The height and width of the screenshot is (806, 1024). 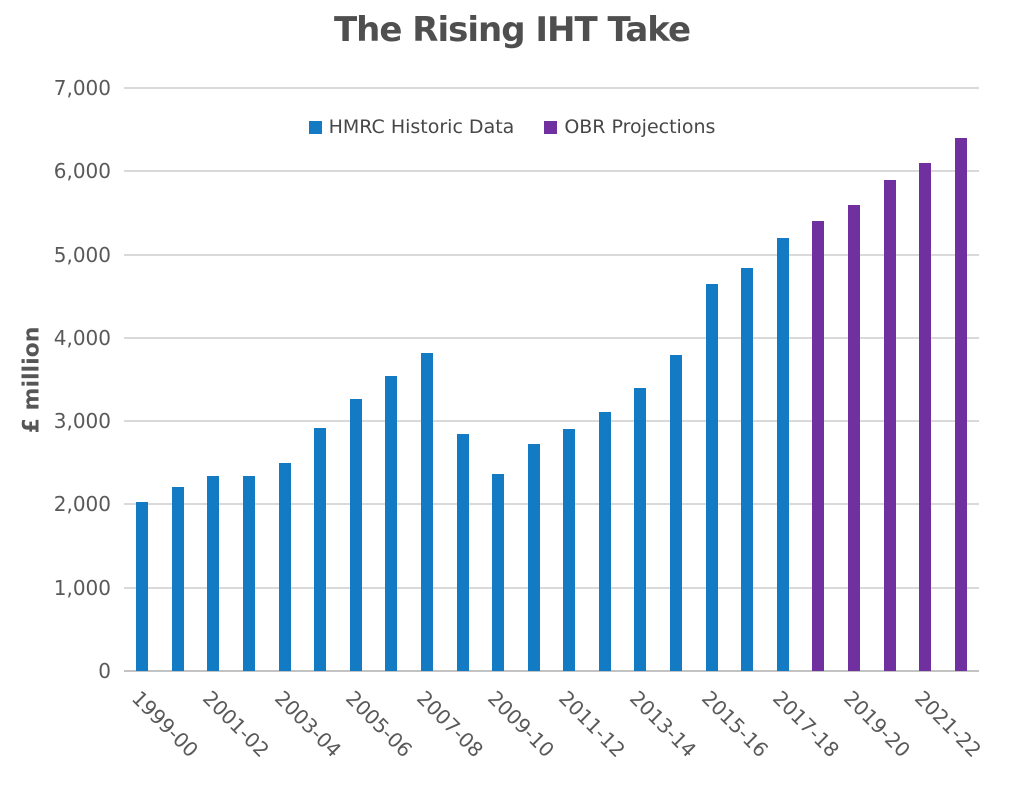 I want to click on y-tick-label: 2,000, so click(x=82, y=504).